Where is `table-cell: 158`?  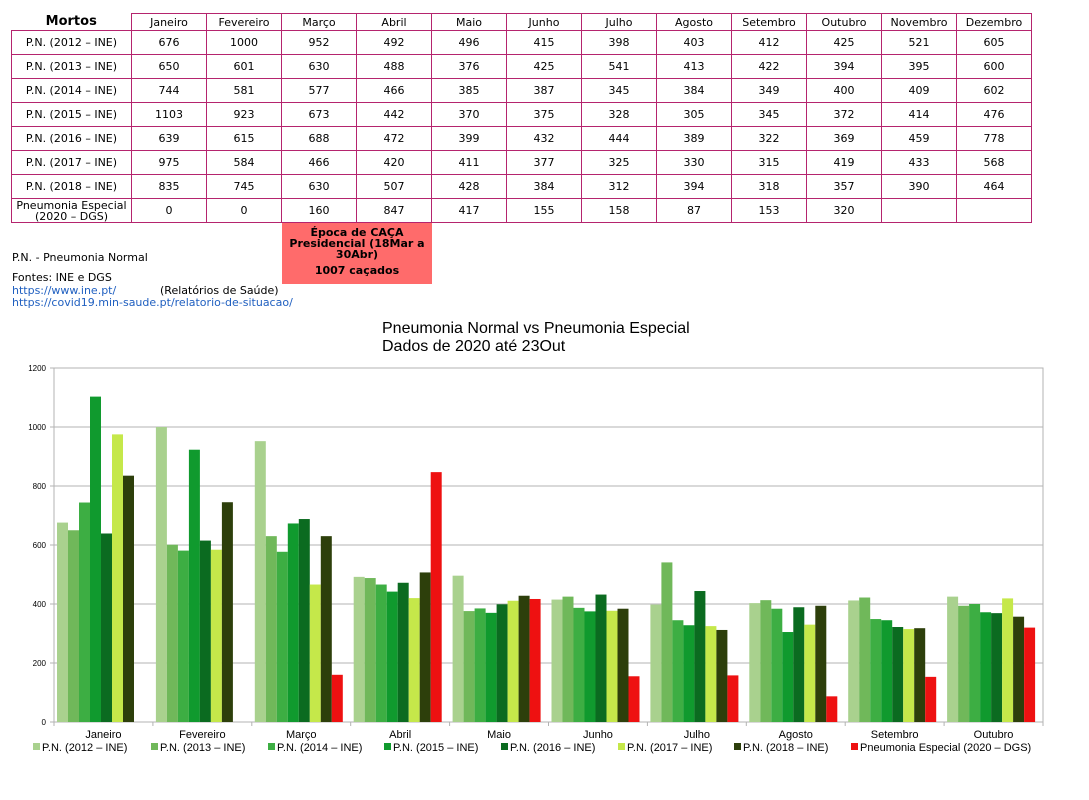 table-cell: 158 is located at coordinates (619, 210).